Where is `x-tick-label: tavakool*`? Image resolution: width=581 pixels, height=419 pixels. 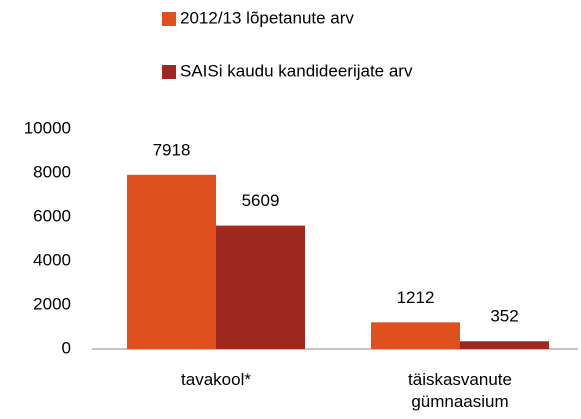 x-tick-label: tavakool* is located at coordinates (216, 379).